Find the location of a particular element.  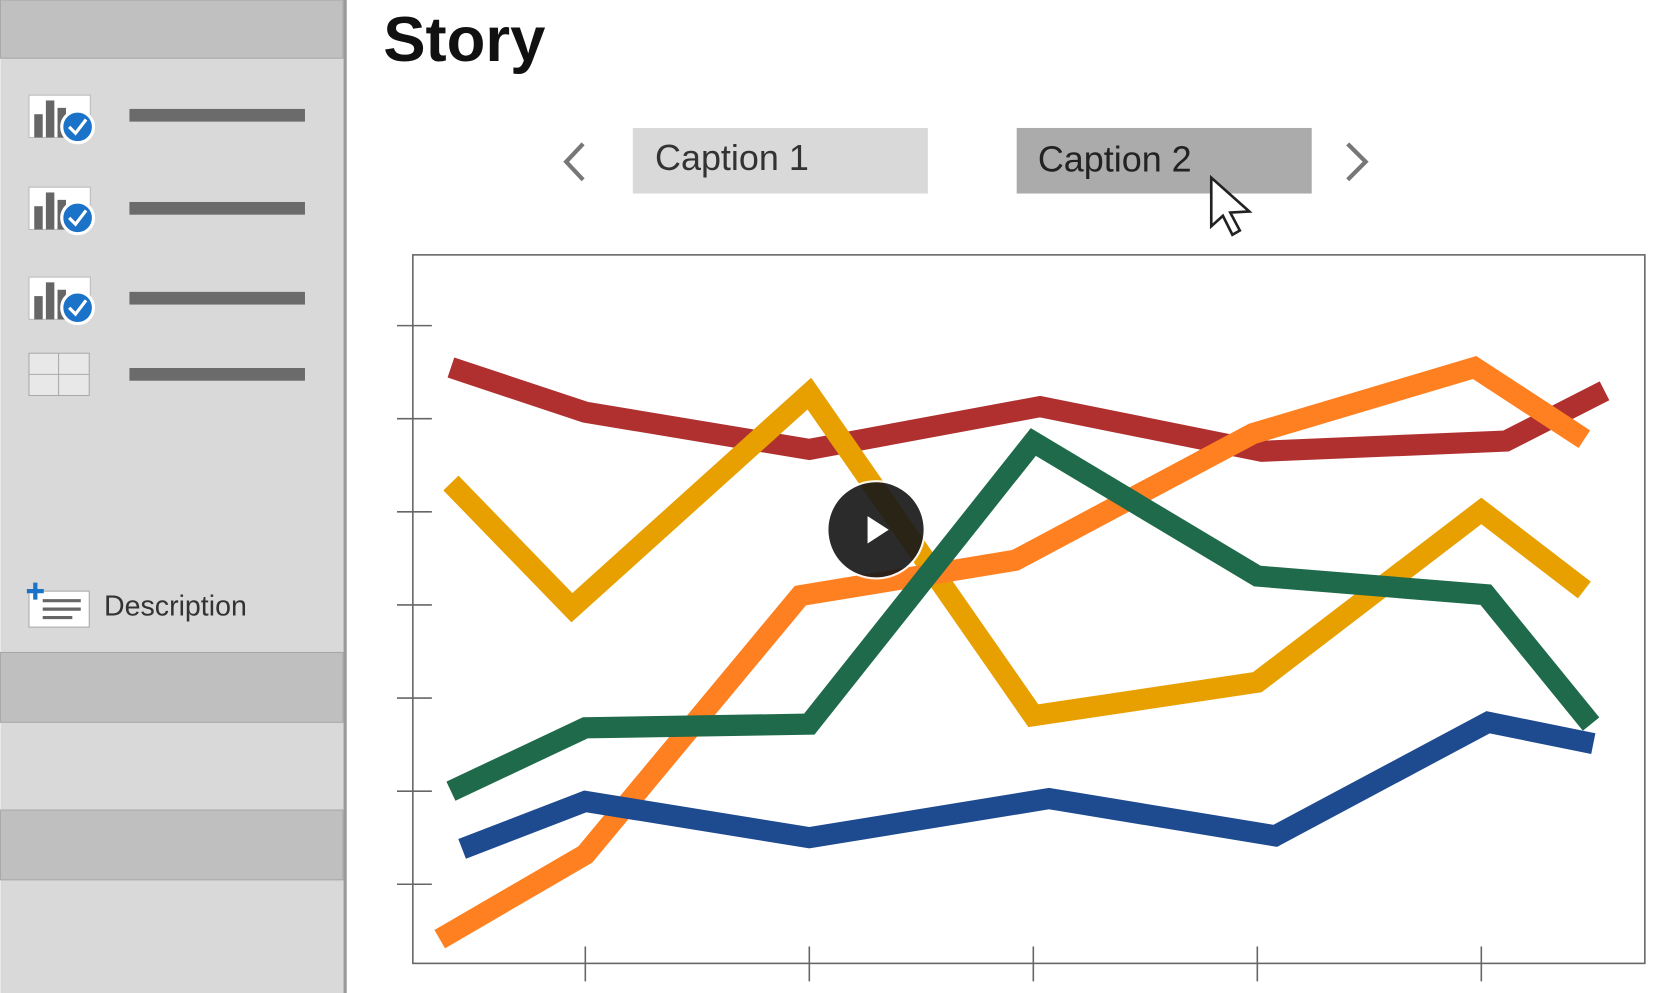

sidebar-header is located at coordinates (172, 29).